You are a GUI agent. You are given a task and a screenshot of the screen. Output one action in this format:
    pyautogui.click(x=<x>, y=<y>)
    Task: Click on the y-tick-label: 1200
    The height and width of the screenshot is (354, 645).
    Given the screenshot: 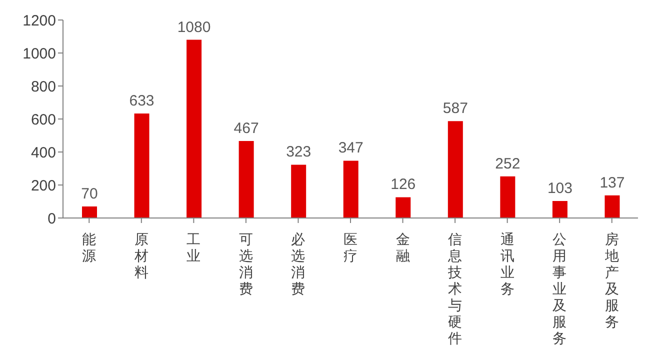 What is the action you would take?
    pyautogui.click(x=39, y=21)
    